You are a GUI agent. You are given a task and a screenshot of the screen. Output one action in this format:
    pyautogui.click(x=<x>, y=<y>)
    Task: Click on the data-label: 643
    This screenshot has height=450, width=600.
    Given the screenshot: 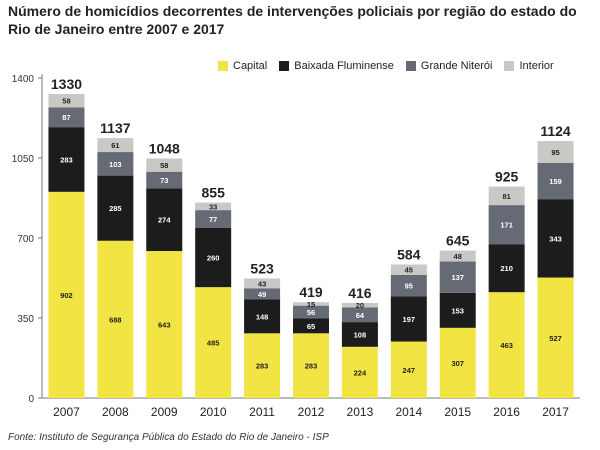 What is the action you would take?
    pyautogui.click(x=164, y=325)
    